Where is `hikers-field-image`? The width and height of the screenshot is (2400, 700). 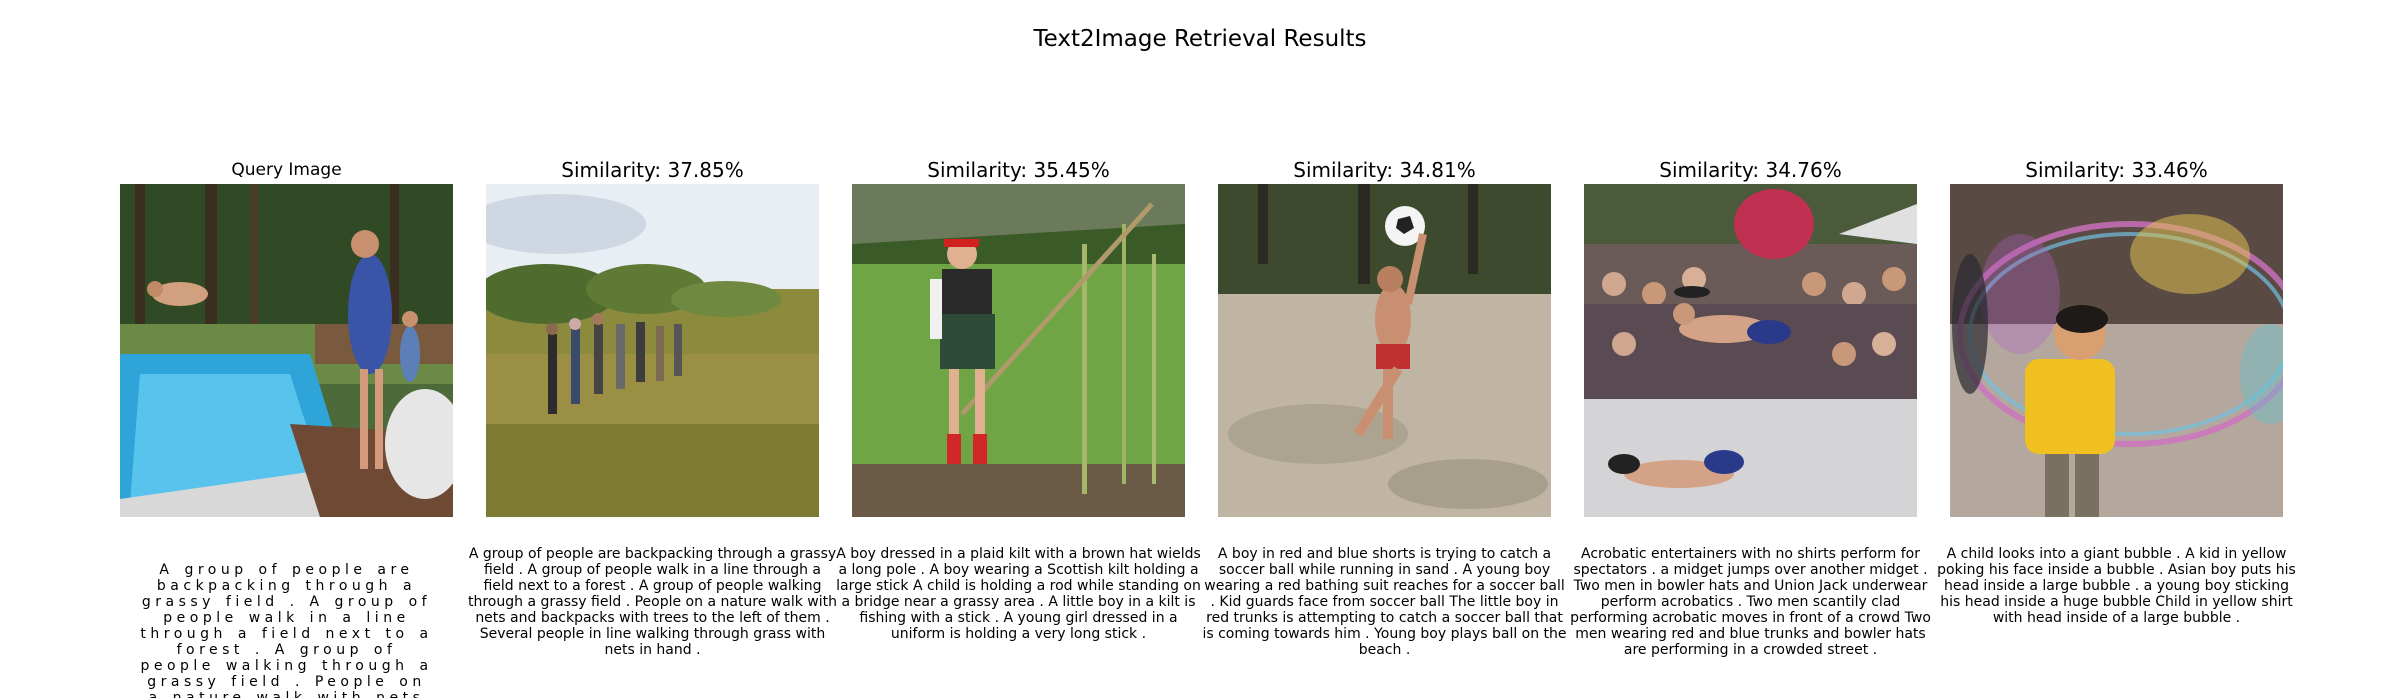 hikers-field-image is located at coordinates (652, 350).